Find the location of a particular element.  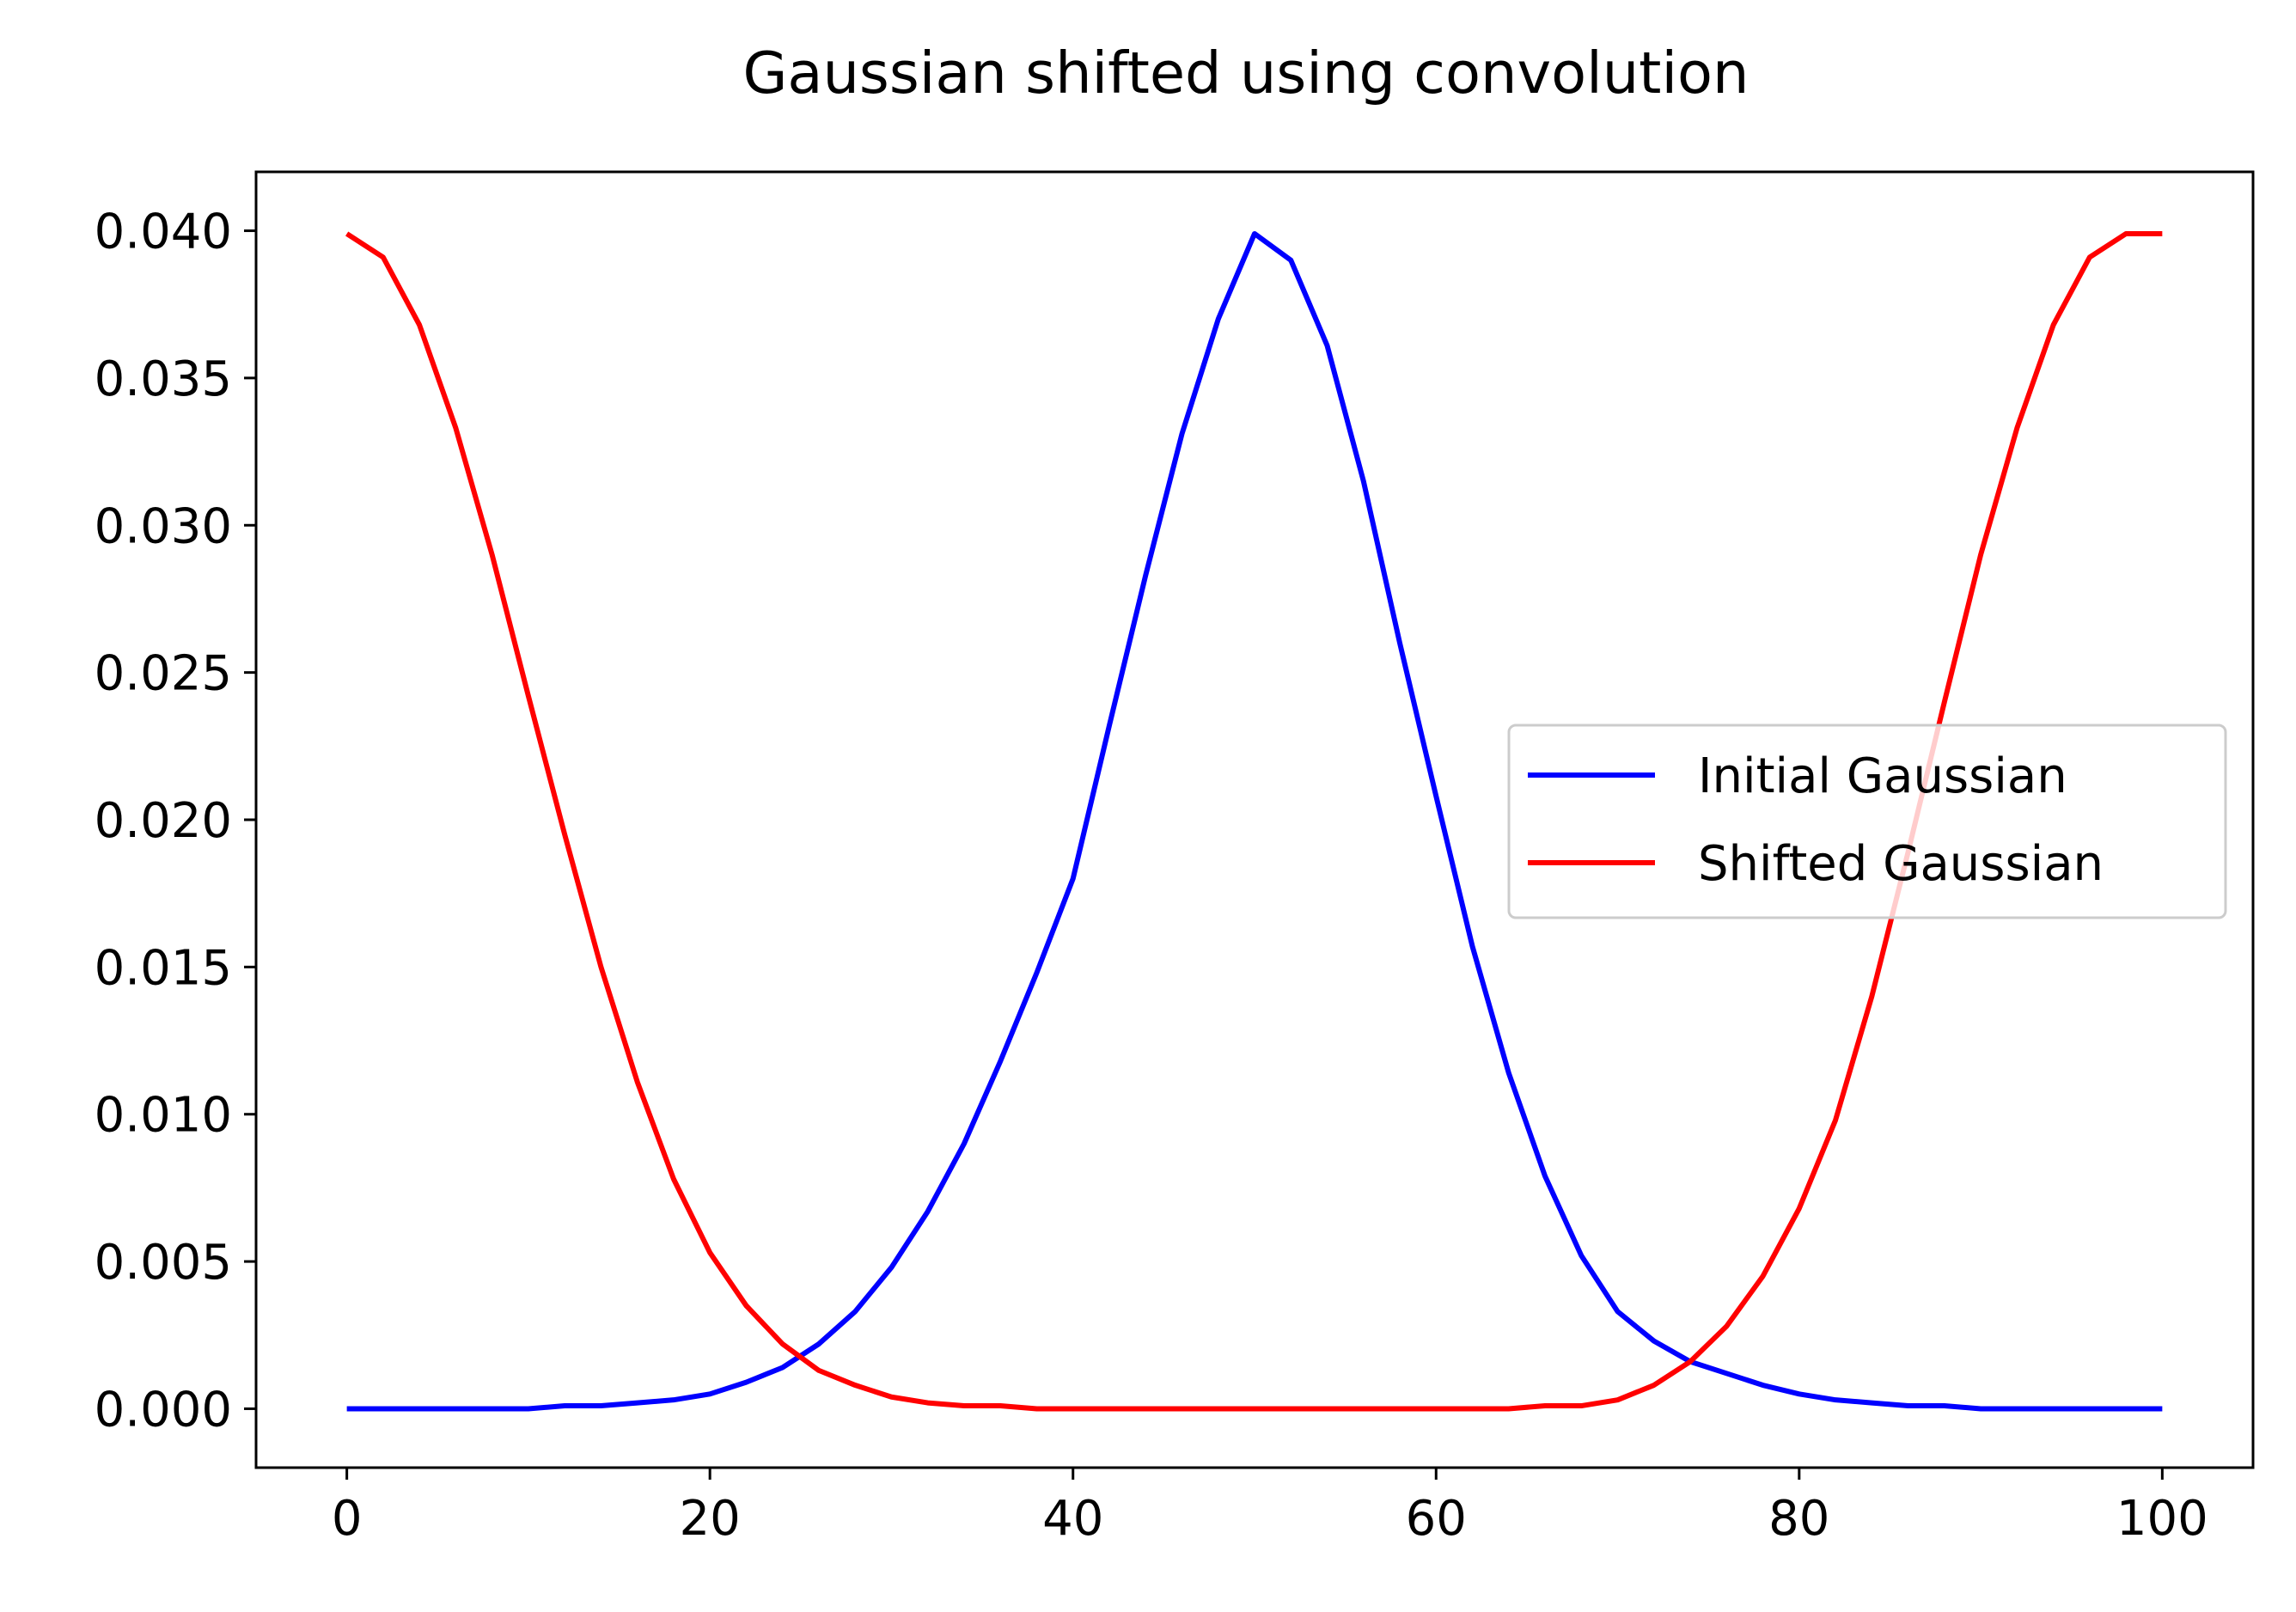

legend: Initial Gaussian Shifted Gaussian is located at coordinates (1867, 821).